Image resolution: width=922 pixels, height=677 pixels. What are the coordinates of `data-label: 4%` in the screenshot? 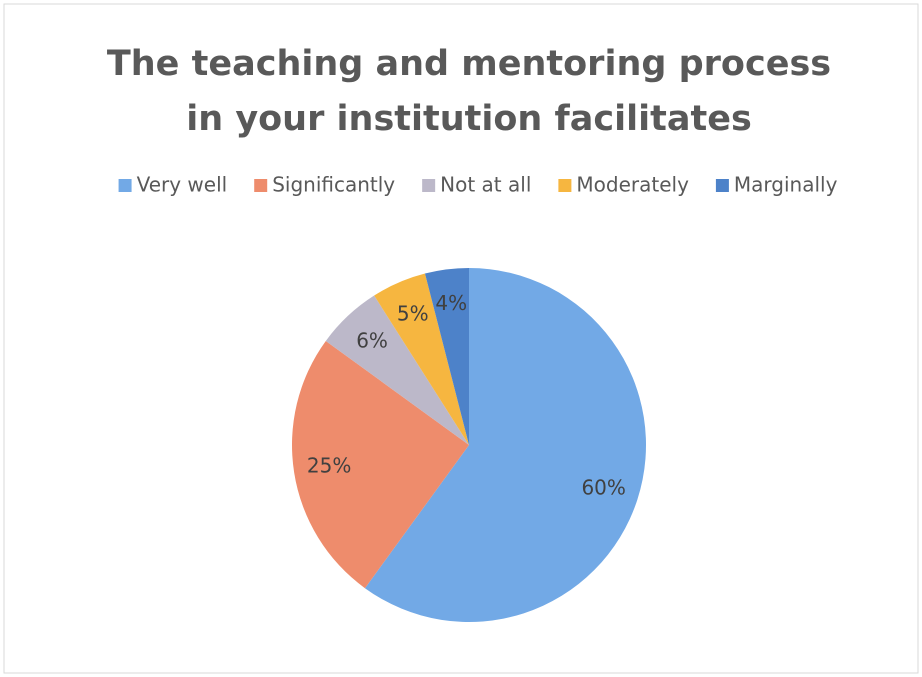 It's located at (451, 303).